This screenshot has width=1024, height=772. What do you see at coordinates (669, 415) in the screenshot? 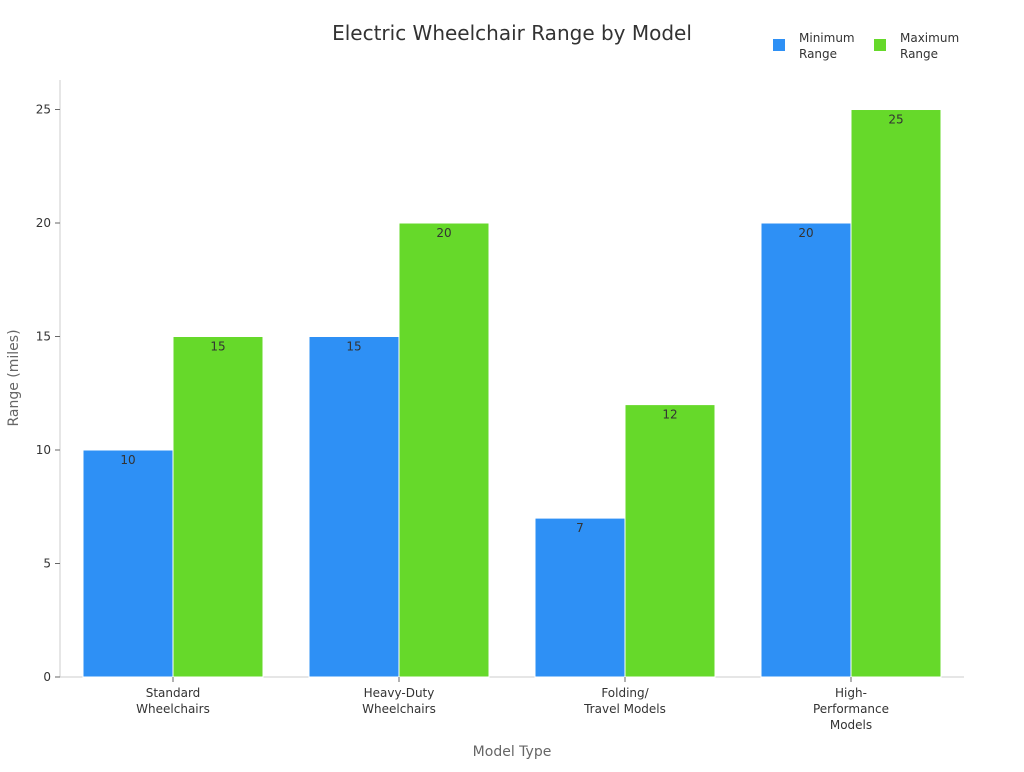
I see `bar-value-label: 12` at bounding box center [669, 415].